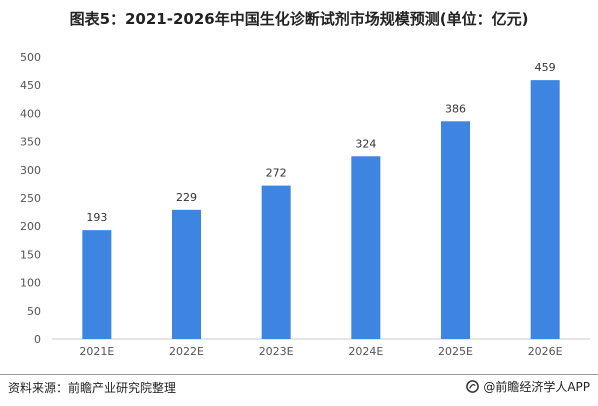  What do you see at coordinates (30, 170) in the screenshot?
I see `y-tick-label: 300` at bounding box center [30, 170].